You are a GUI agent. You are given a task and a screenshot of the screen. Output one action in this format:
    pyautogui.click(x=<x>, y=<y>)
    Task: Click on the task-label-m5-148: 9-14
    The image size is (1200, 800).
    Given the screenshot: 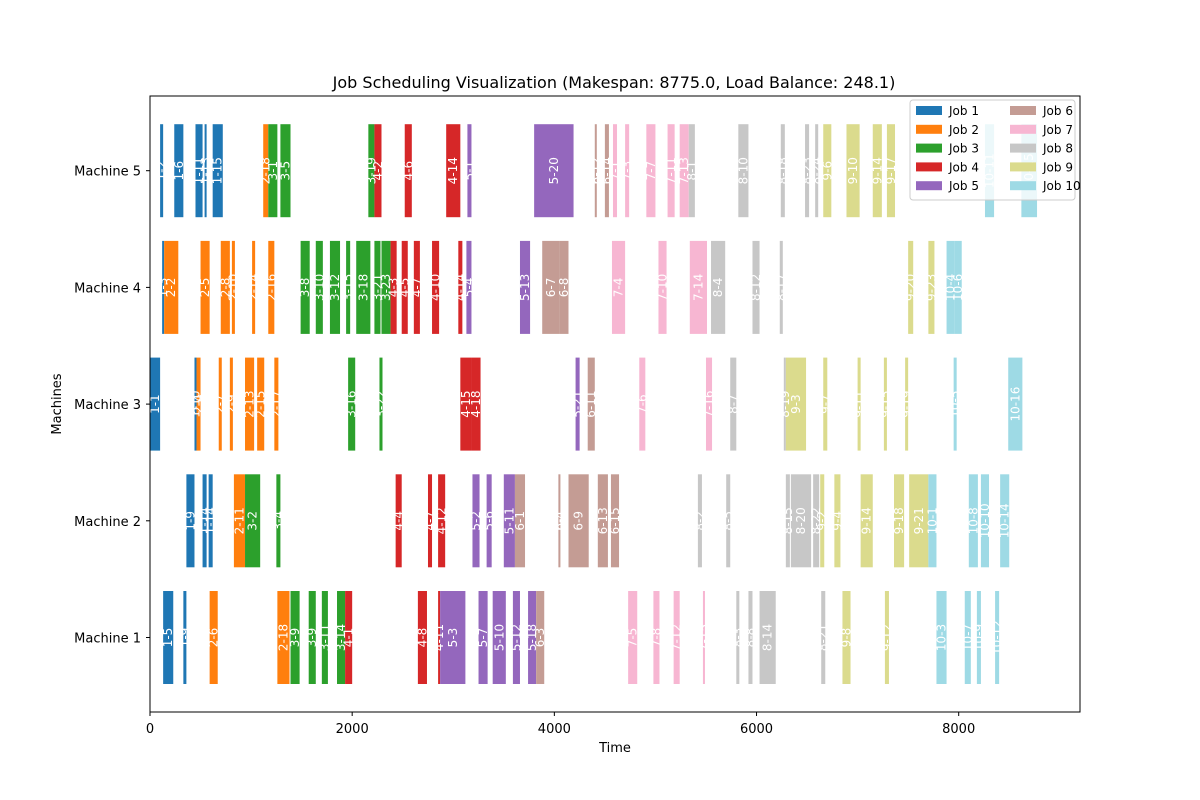 What is the action you would take?
    pyautogui.click(x=877, y=170)
    